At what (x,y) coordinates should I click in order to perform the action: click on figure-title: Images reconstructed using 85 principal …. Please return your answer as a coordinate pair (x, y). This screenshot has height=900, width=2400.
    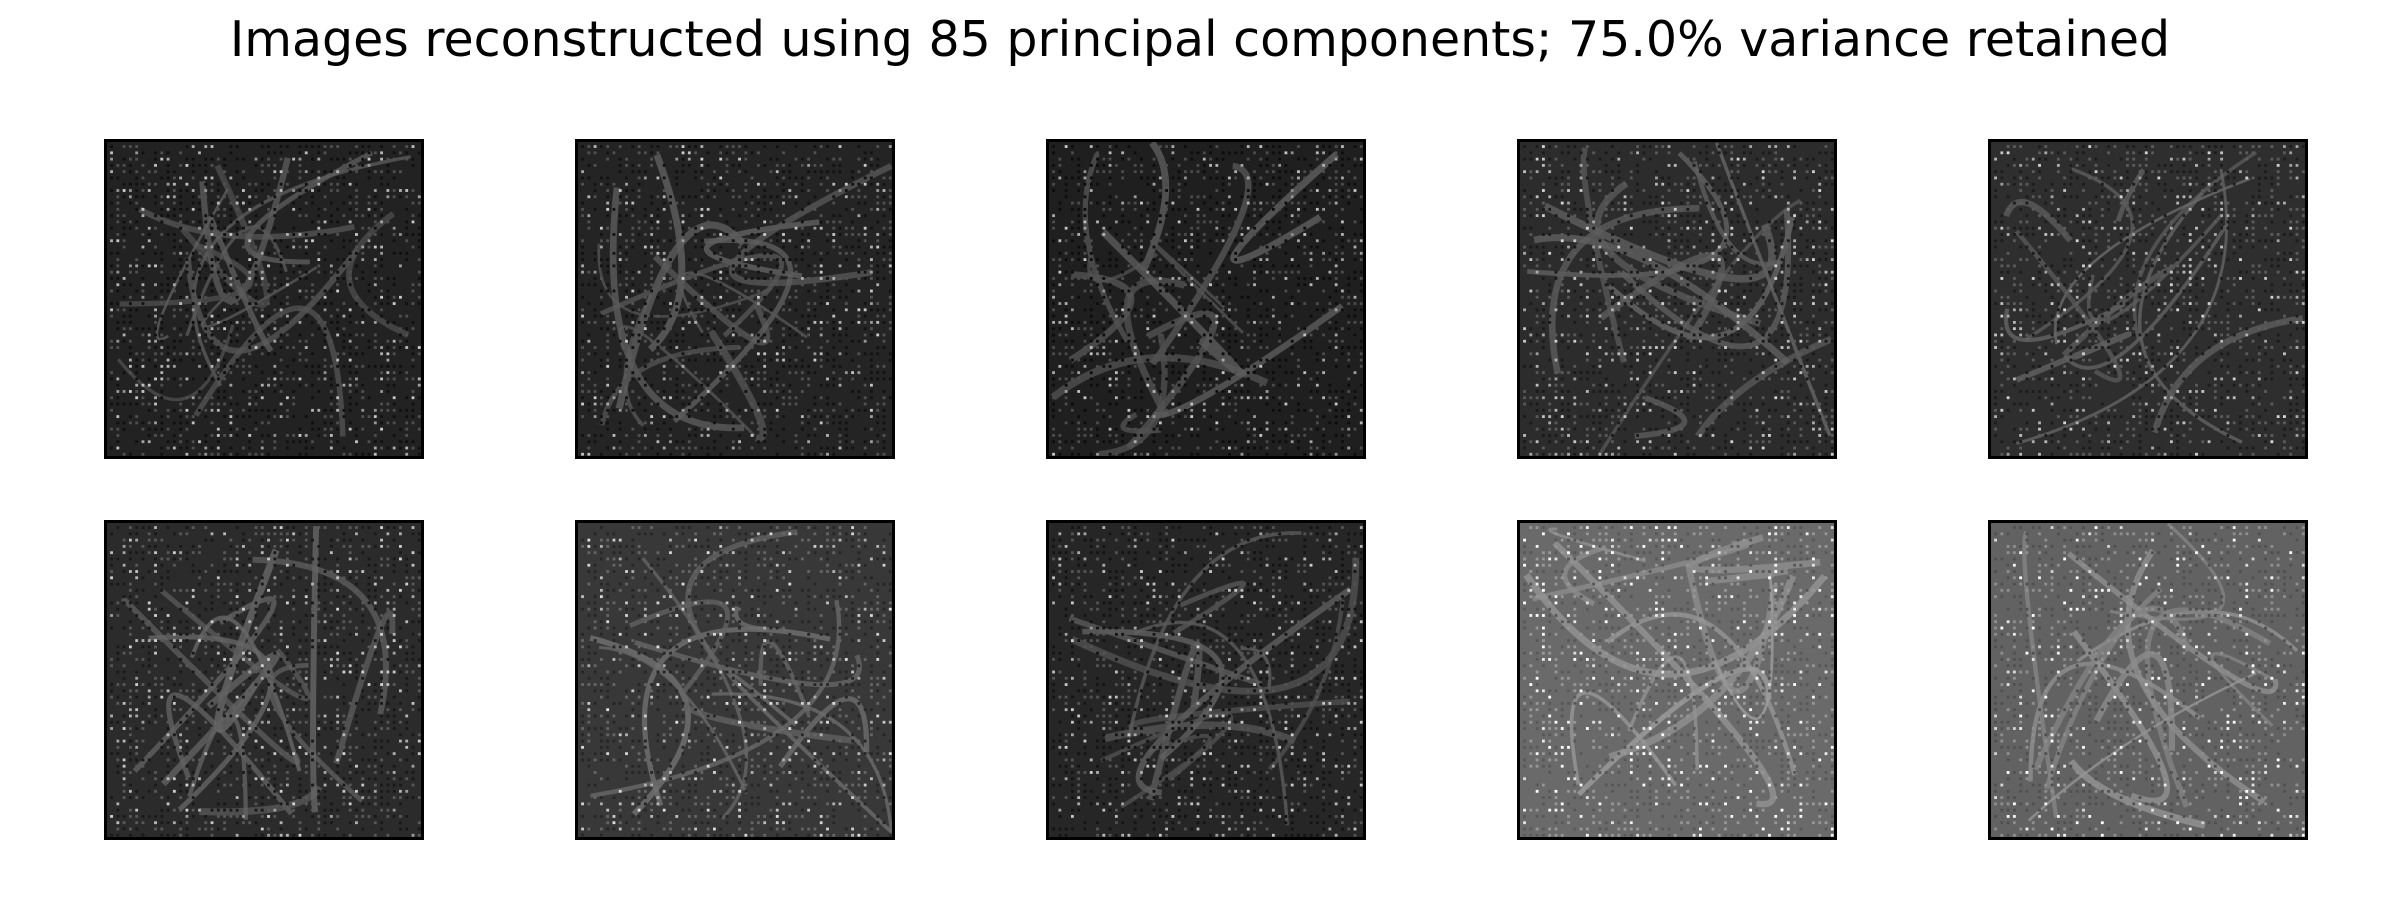
    Looking at the image, I should click on (1200, 39).